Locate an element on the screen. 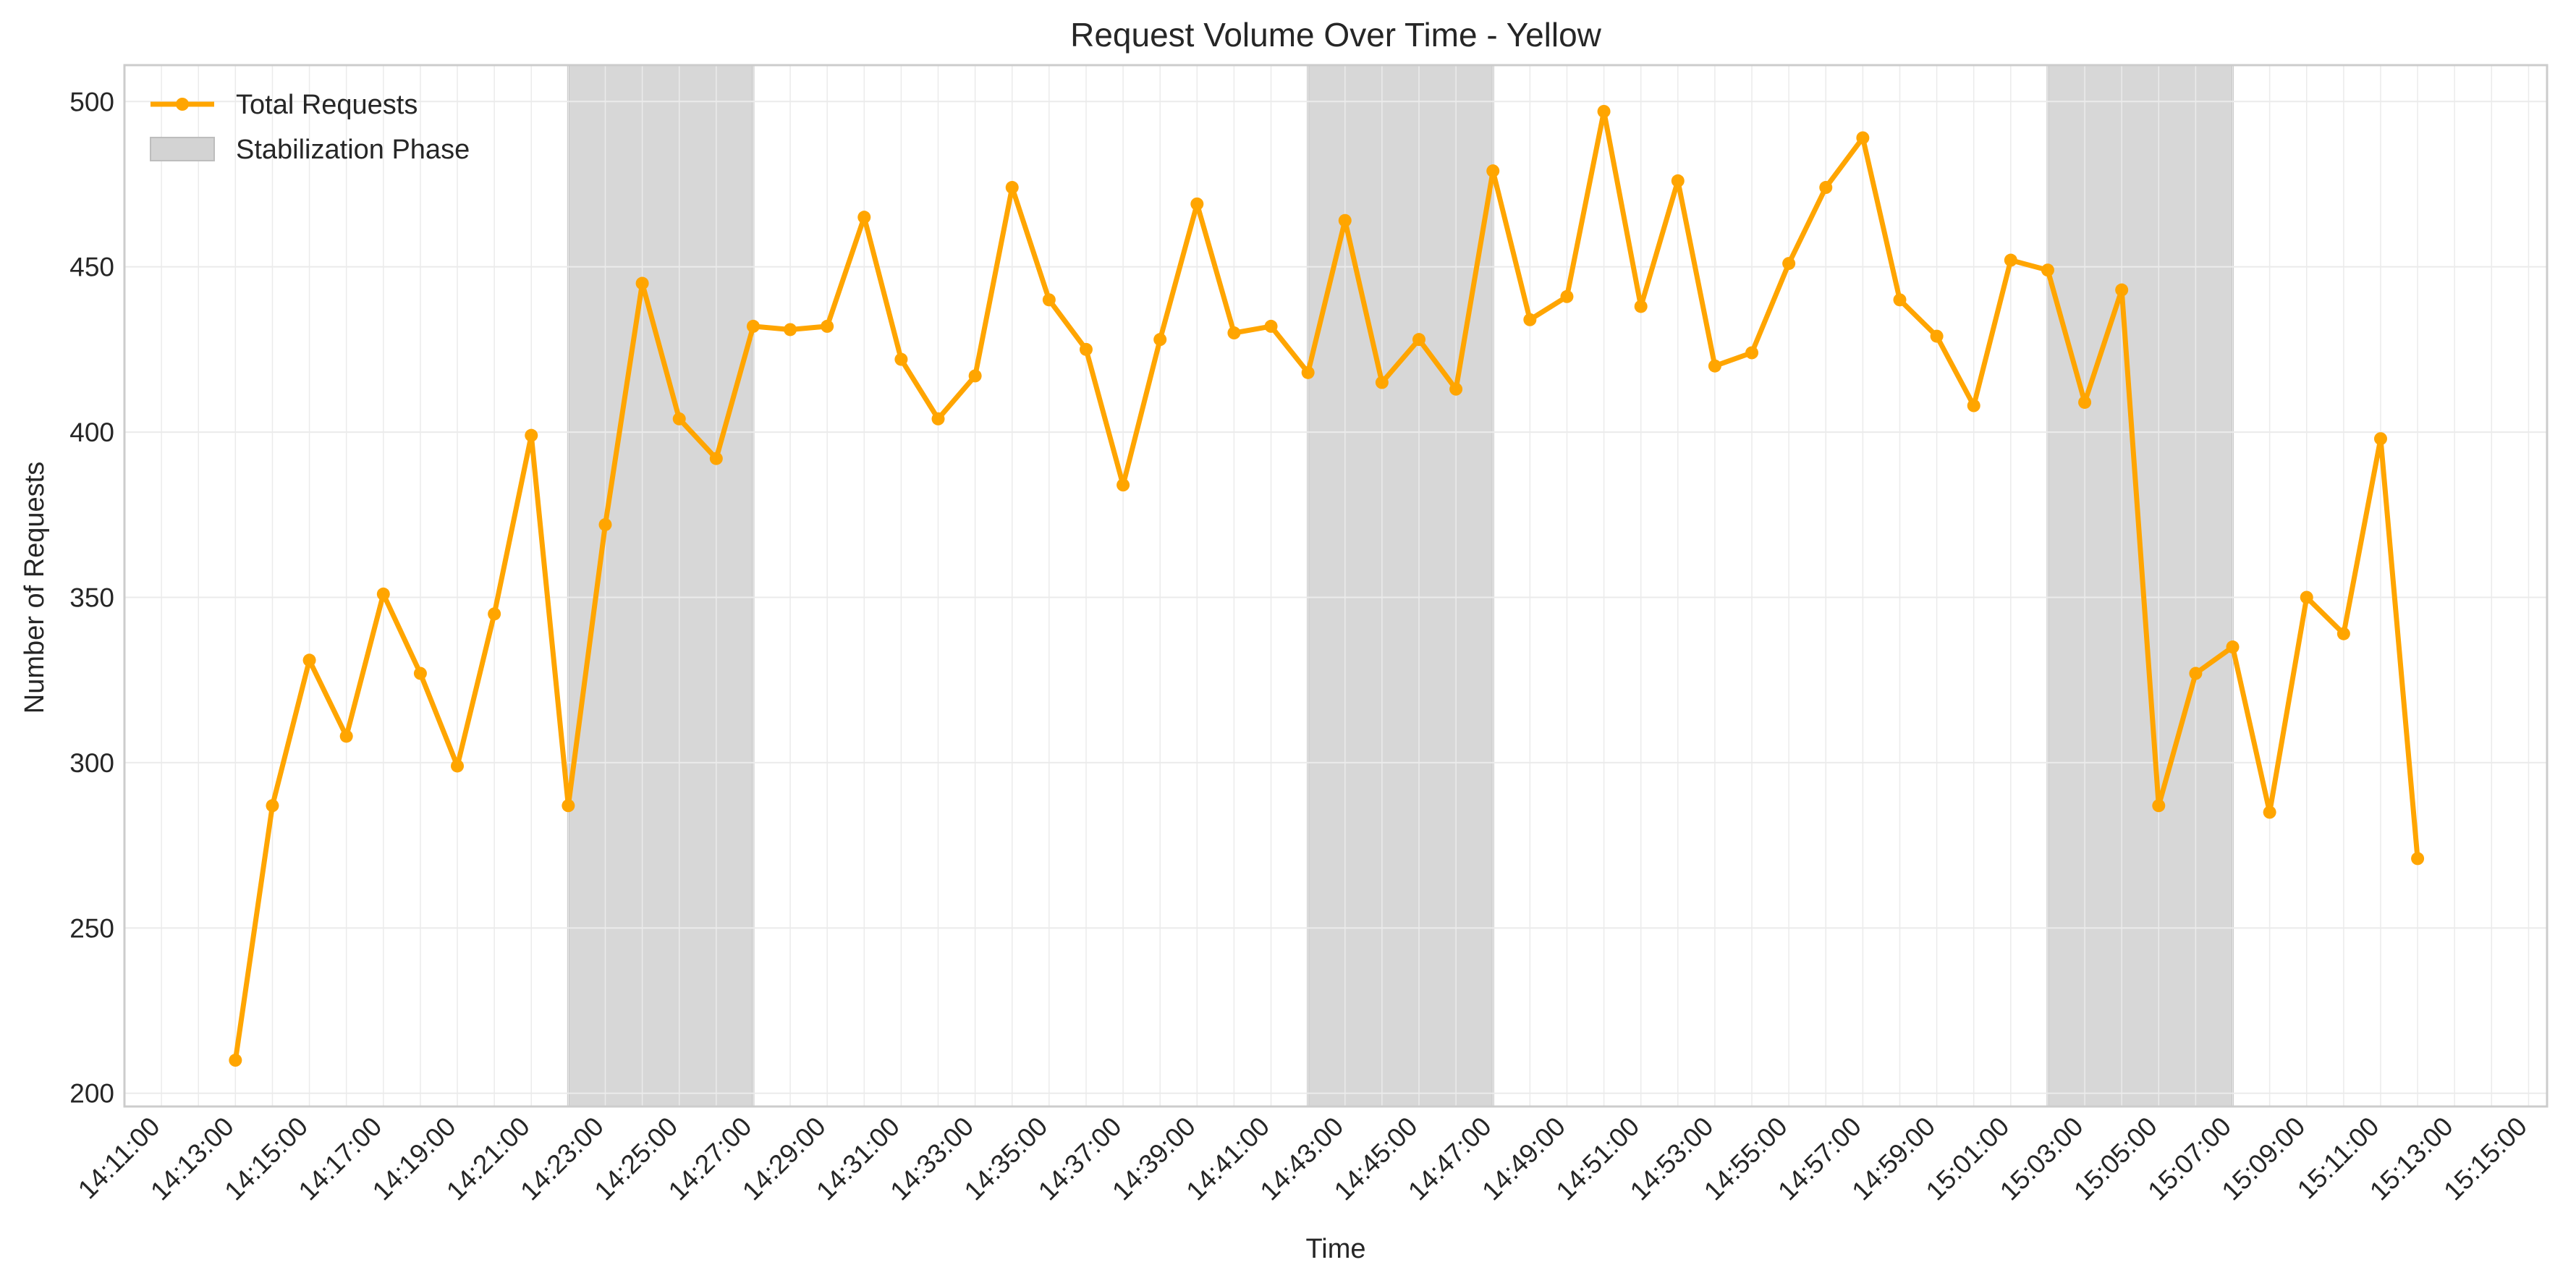  x-axis-label: Time is located at coordinates (1335, 1249).